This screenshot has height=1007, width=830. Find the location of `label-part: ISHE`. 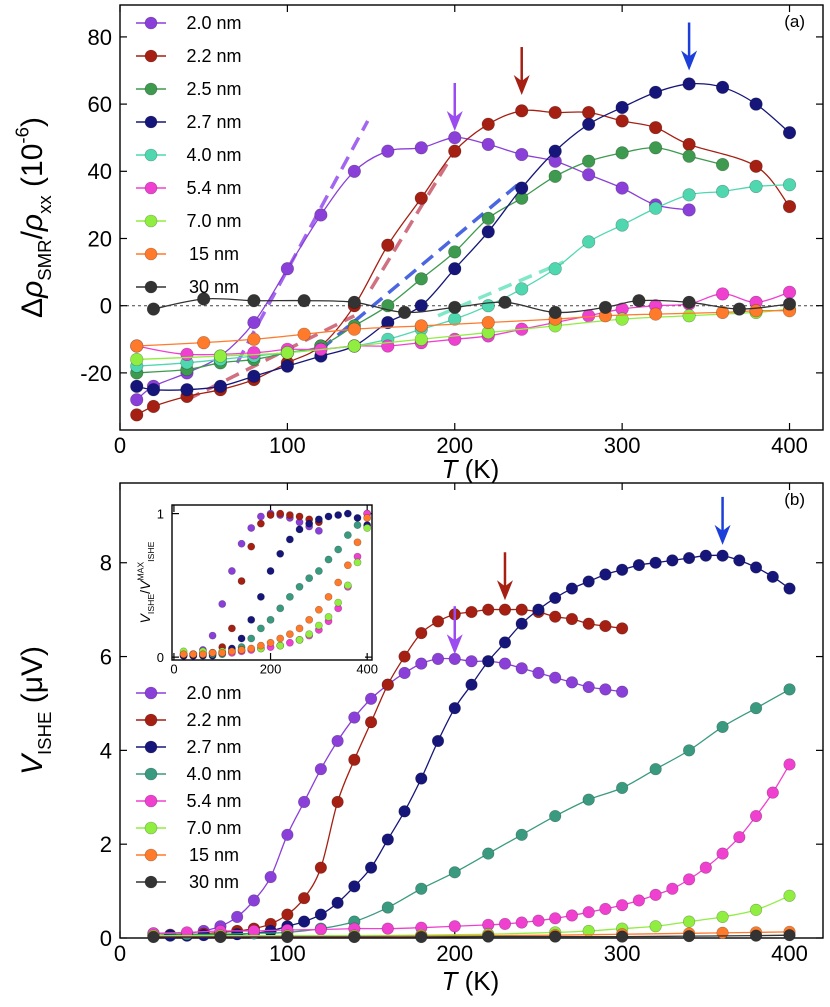

label-part: ISHE is located at coordinates (151, 604).